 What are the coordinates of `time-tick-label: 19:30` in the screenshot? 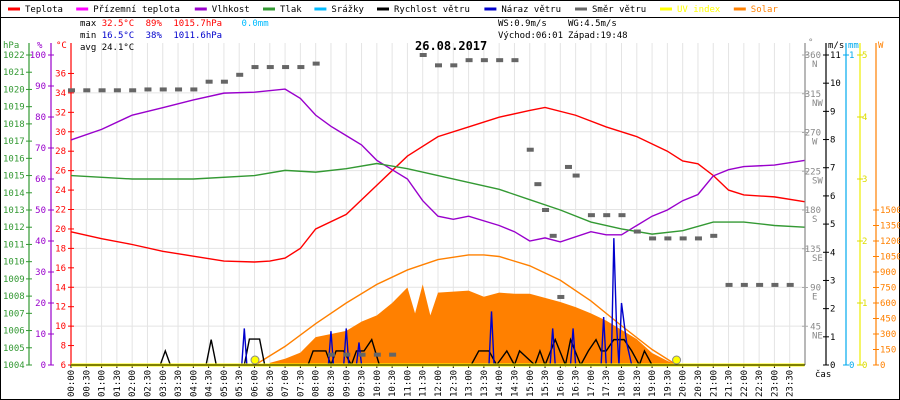 It's located at (668, 383).